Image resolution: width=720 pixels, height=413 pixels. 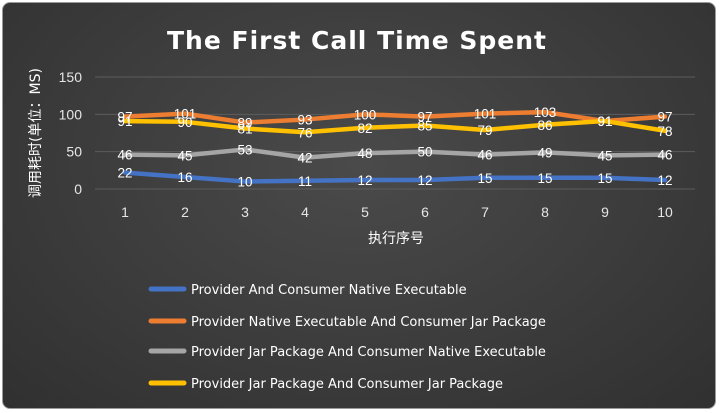 What do you see at coordinates (664, 131) in the screenshot?
I see `data-label: 78` at bounding box center [664, 131].